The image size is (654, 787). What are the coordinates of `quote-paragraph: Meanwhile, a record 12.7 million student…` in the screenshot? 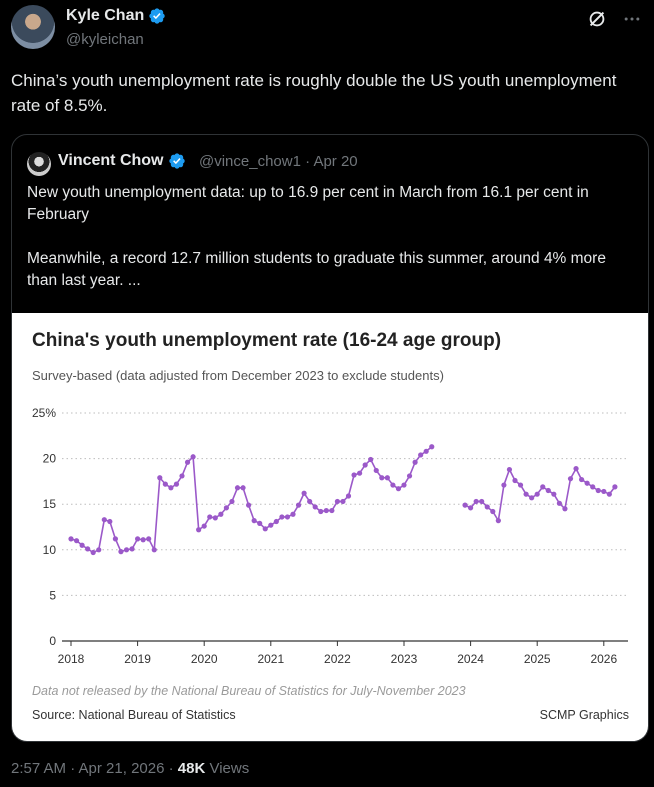 It's located at (316, 269).